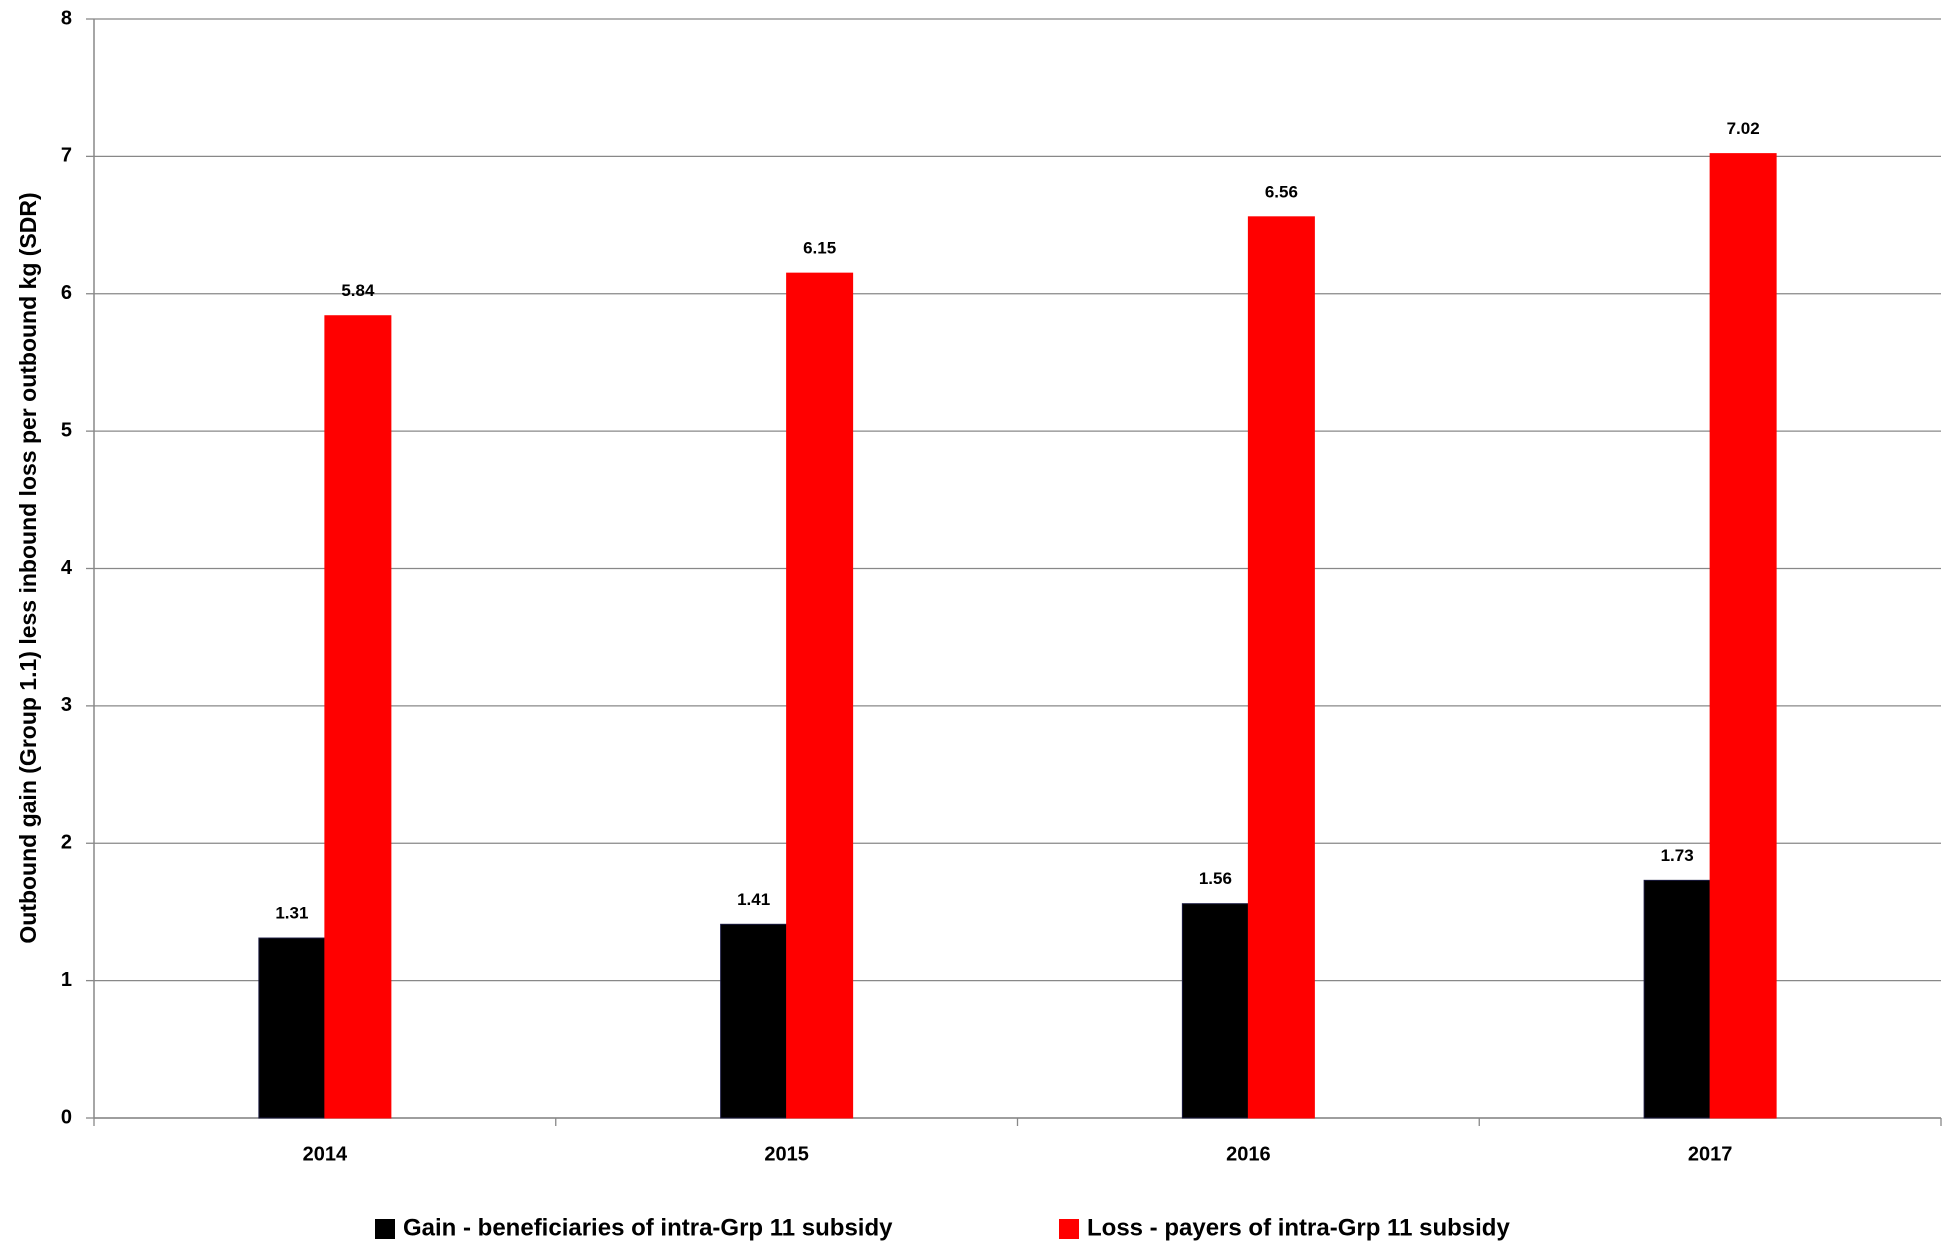 This screenshot has width=1958, height=1247. Describe the element at coordinates (786, 1154) in the screenshot. I see `x-tick-label: 2015` at that location.